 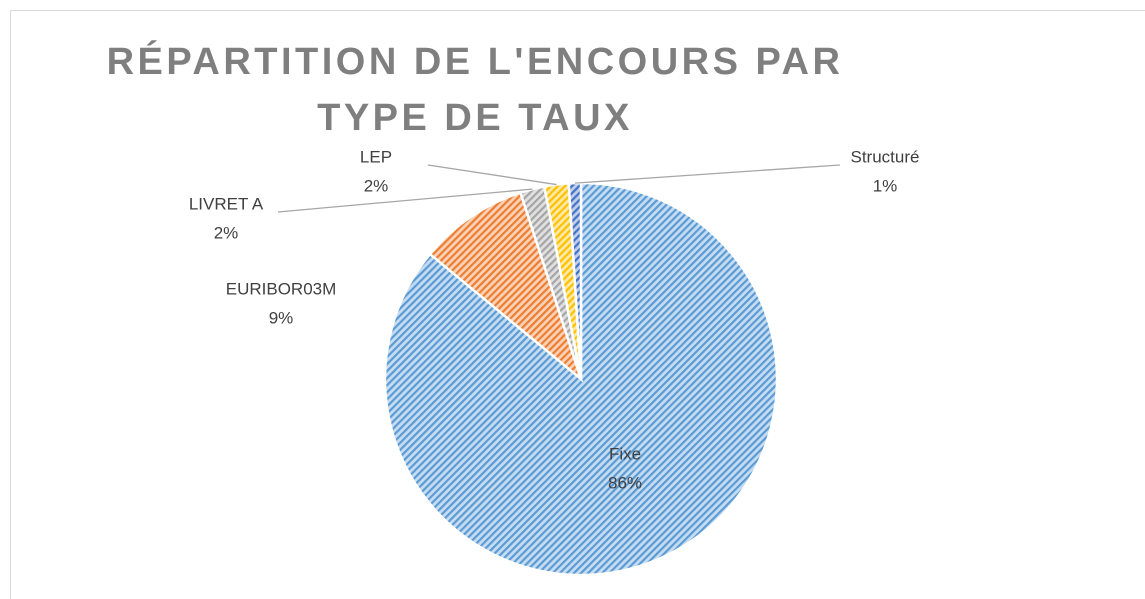 What do you see at coordinates (625, 482) in the screenshot?
I see `slice-value-label: 86%` at bounding box center [625, 482].